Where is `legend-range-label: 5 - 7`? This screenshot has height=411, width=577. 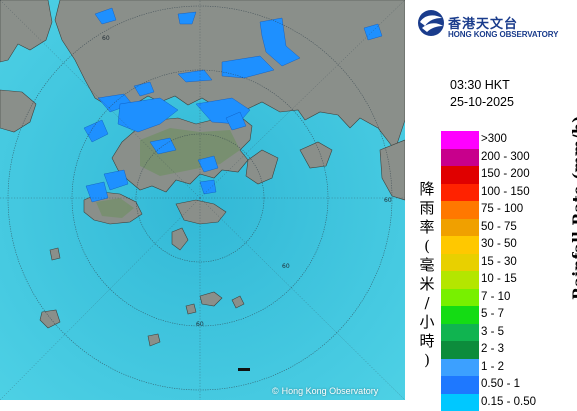 legend-range-label: 5 - 7 is located at coordinates (492, 314).